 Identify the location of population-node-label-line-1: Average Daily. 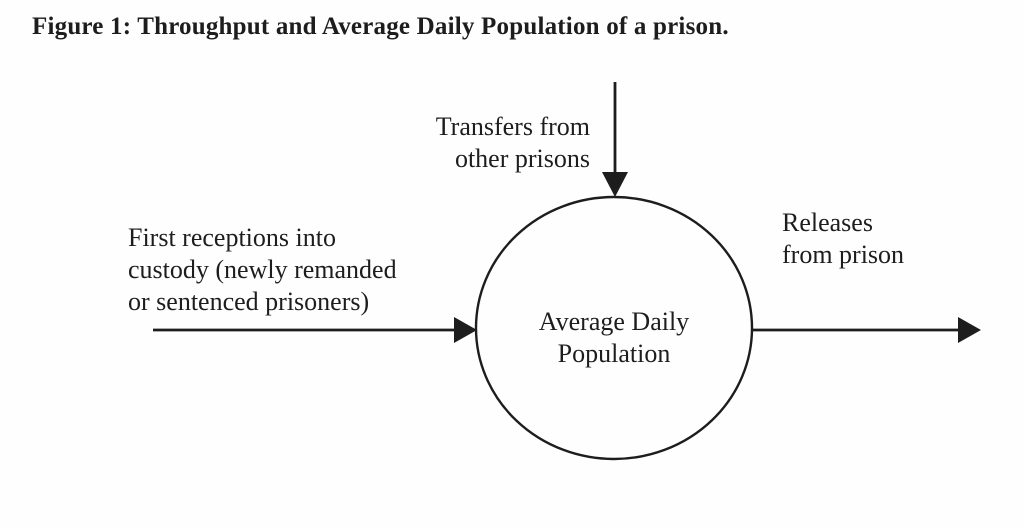
(614, 321).